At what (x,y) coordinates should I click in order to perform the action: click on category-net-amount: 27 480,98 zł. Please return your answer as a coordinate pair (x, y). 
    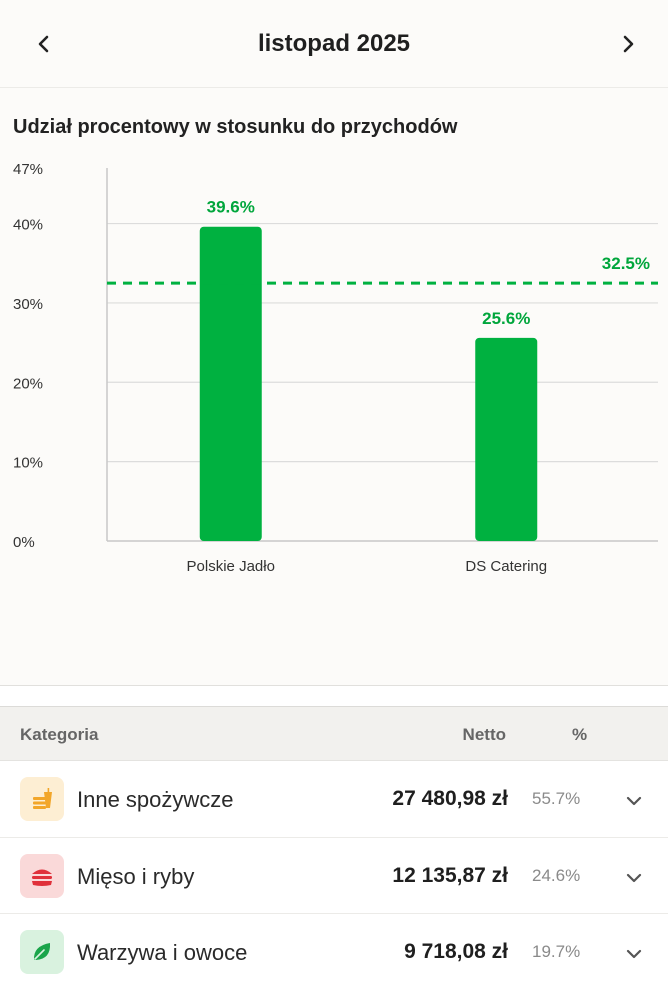
    Looking at the image, I should click on (450, 798).